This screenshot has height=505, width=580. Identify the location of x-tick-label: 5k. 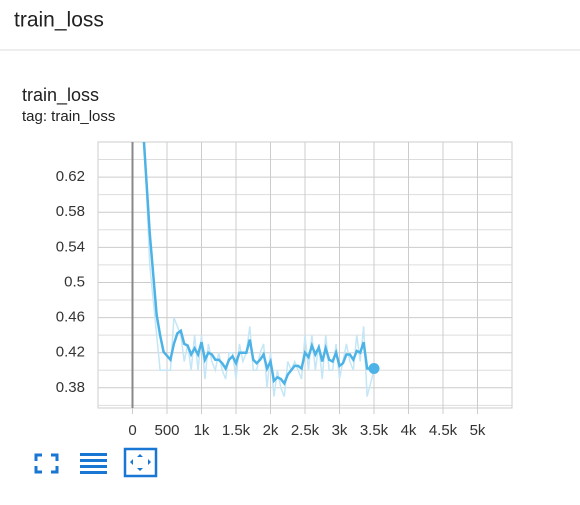
(478, 430).